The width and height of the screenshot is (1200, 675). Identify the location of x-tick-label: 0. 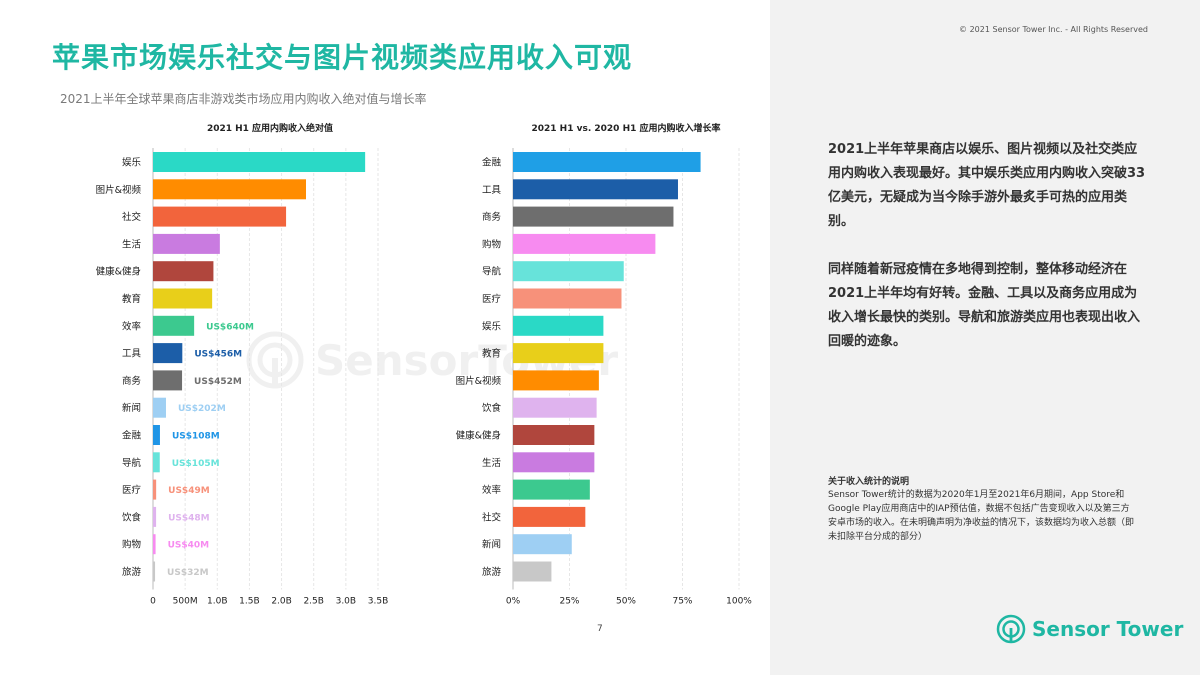
(153, 602).